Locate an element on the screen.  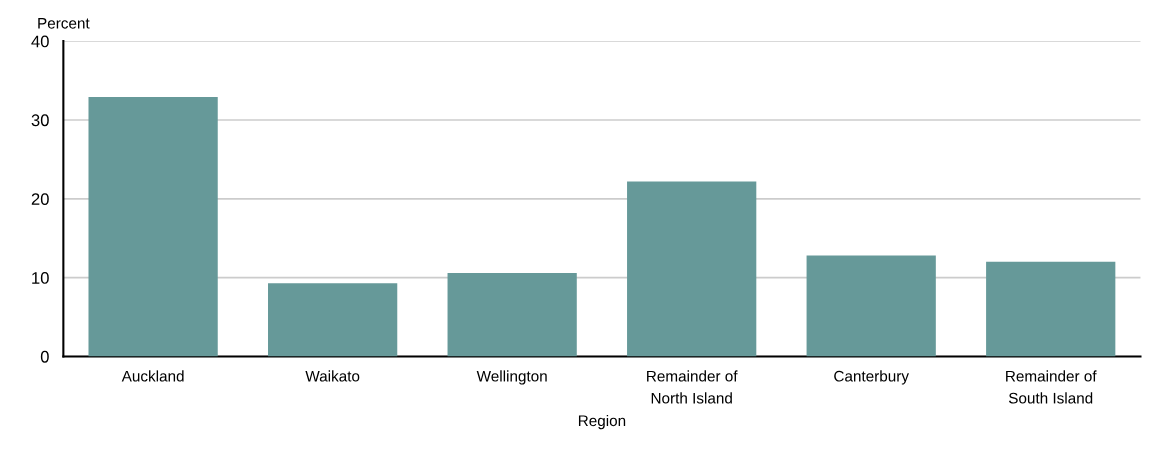
x-tick-label: Wellington is located at coordinates (511, 377).